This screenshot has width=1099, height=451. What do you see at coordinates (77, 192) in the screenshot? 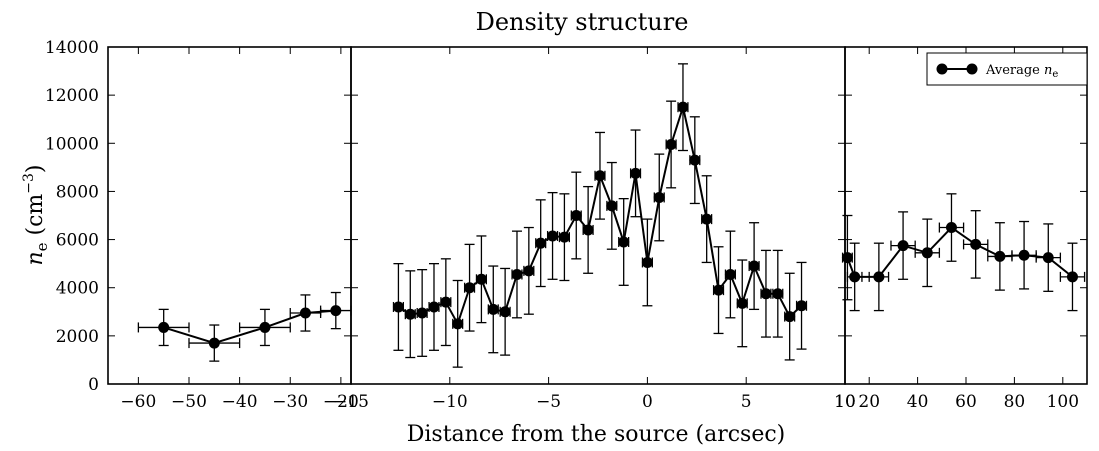
I see `y-tick-label: 8000` at bounding box center [77, 192].